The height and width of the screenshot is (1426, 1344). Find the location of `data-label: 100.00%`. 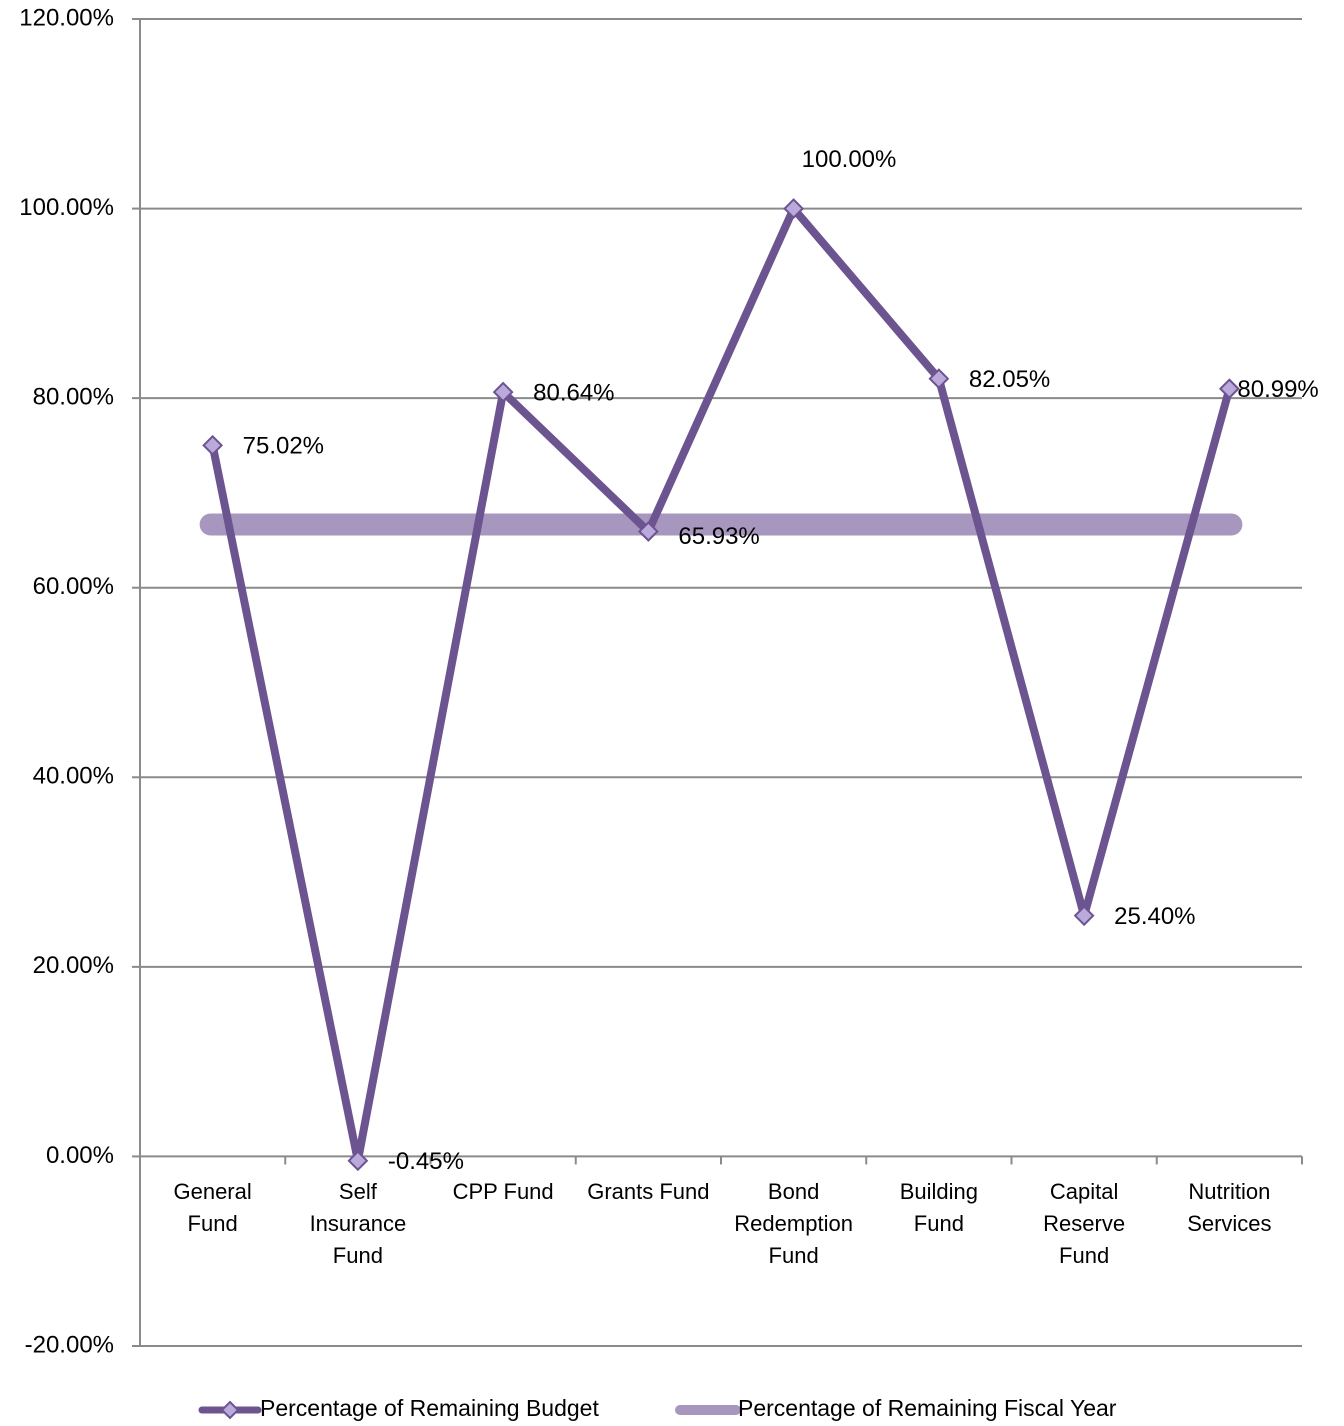

data-label: 100.00% is located at coordinates (849, 159).